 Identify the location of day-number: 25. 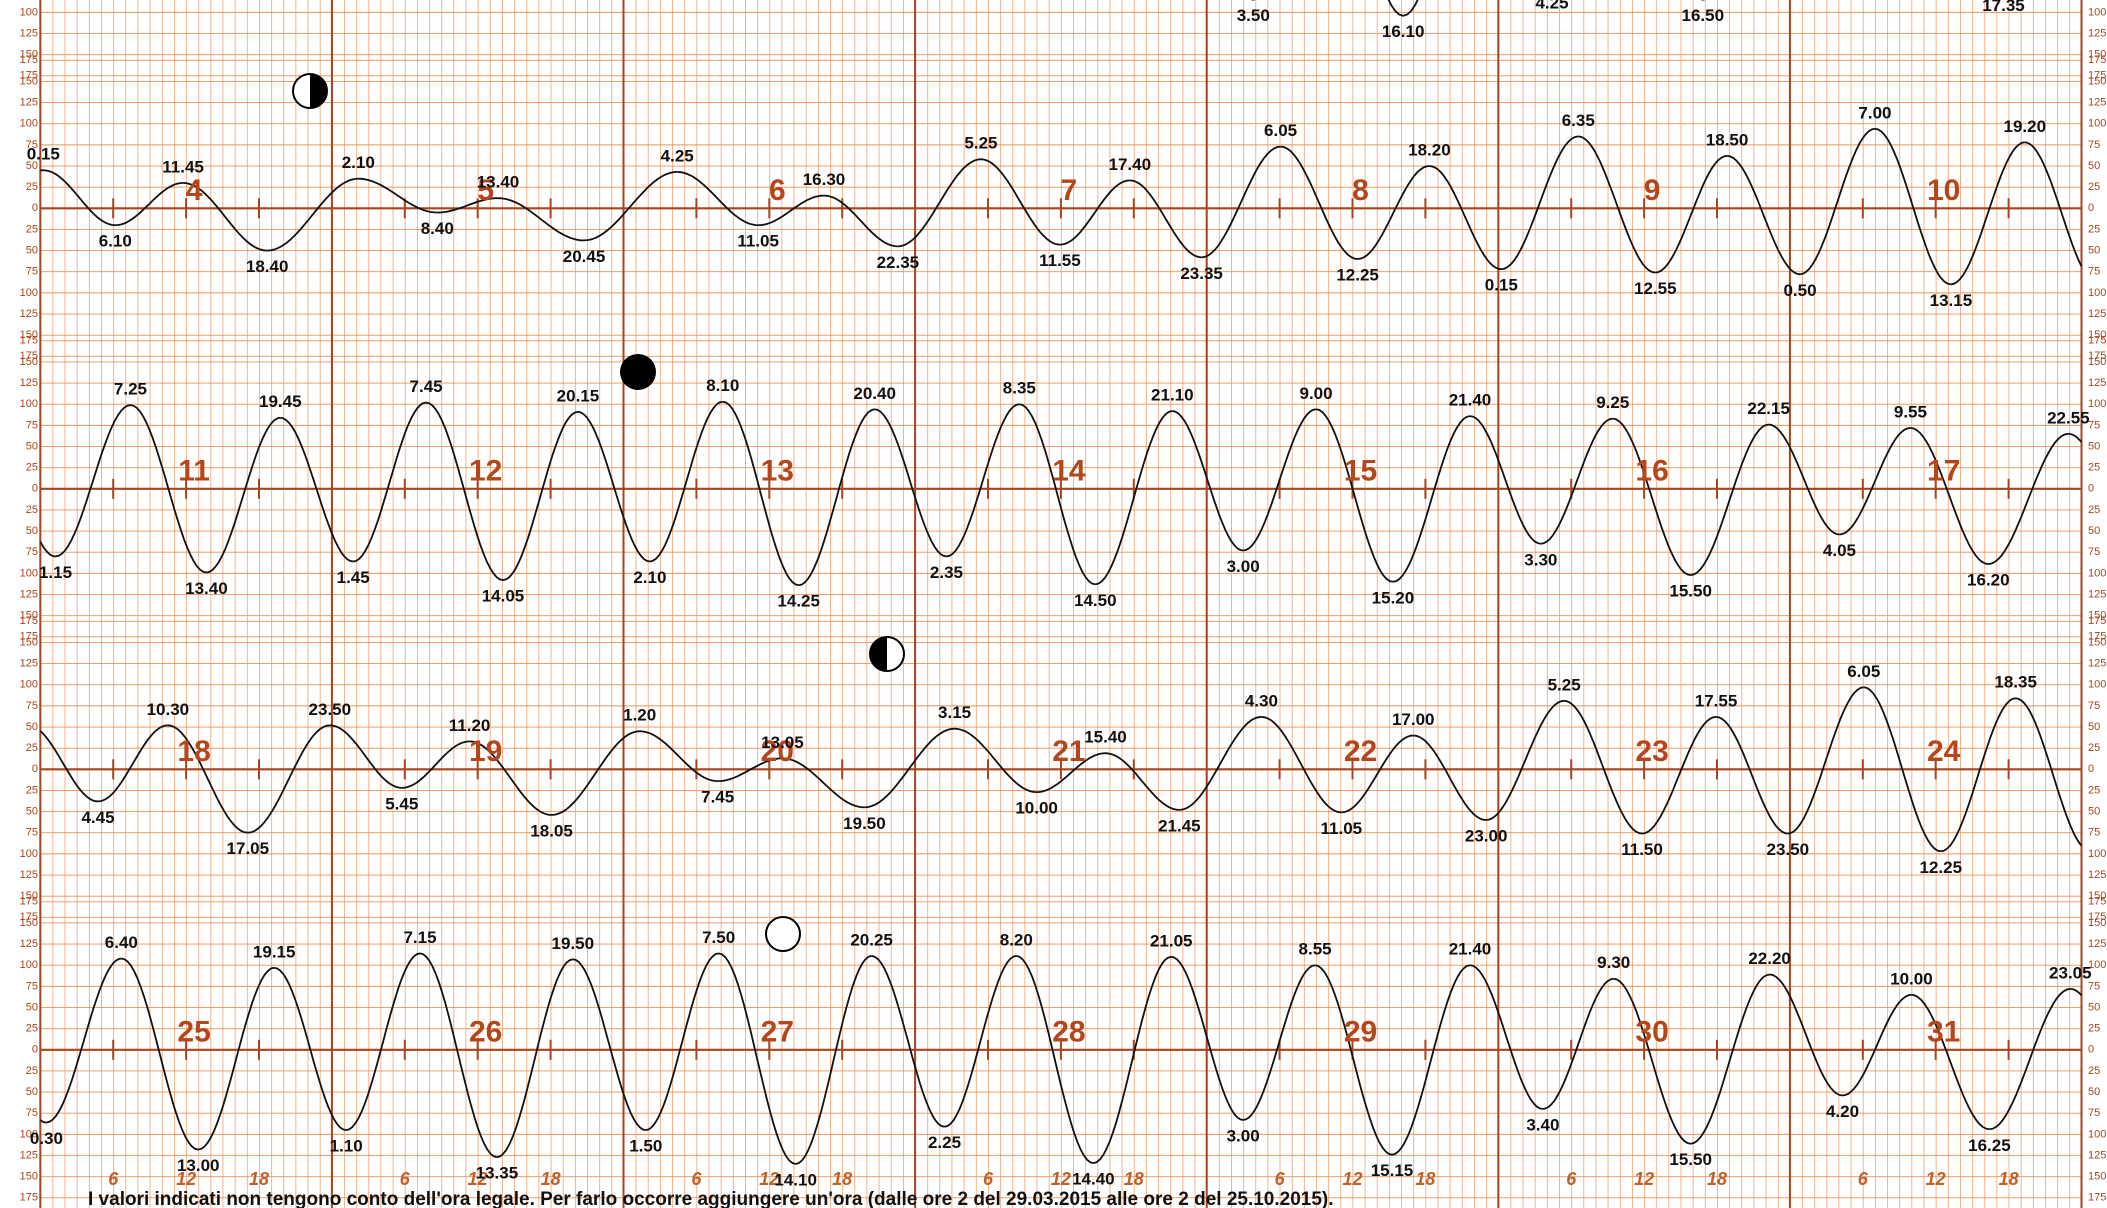
(193, 1032).